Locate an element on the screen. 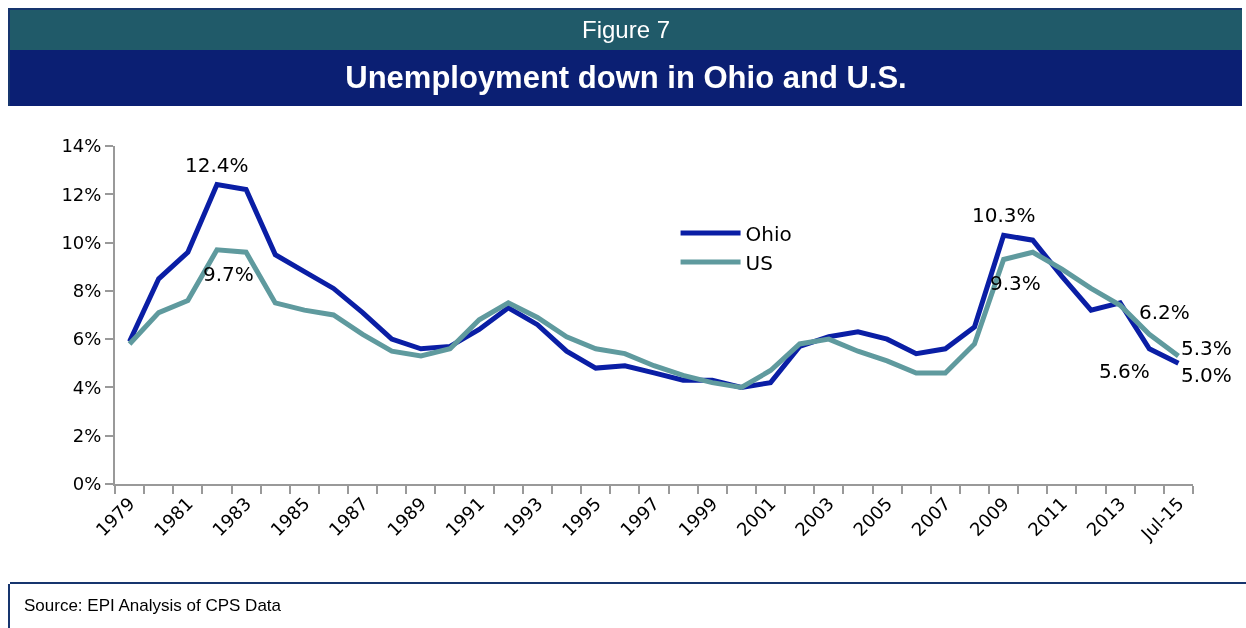  data-label: 5.3% is located at coordinates (1206, 348).